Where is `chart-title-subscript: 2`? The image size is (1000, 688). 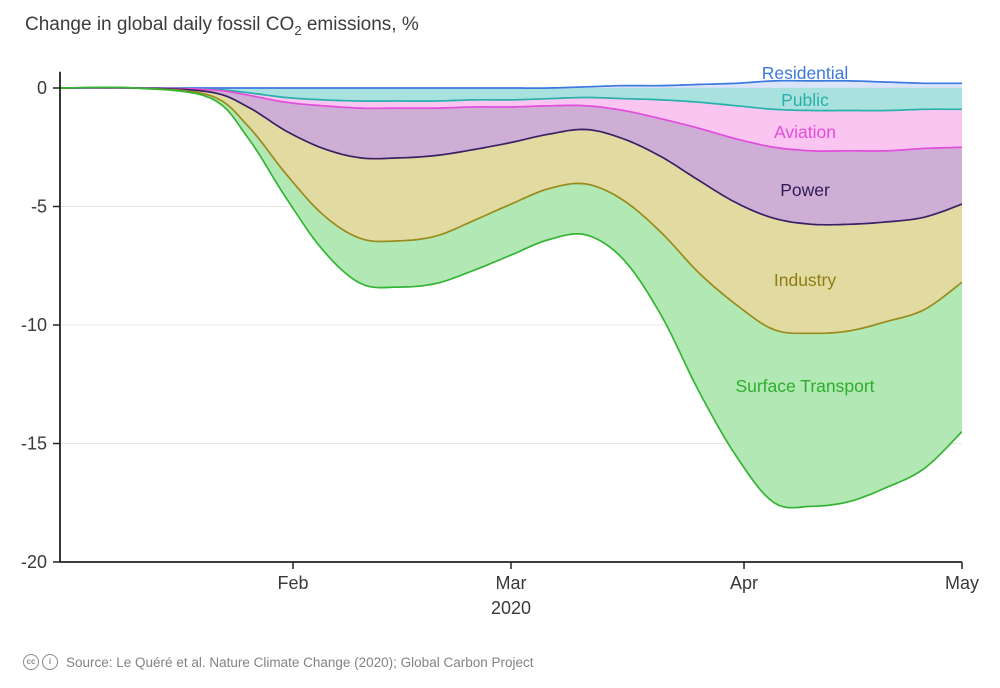 chart-title-subscript: 2 is located at coordinates (298, 30).